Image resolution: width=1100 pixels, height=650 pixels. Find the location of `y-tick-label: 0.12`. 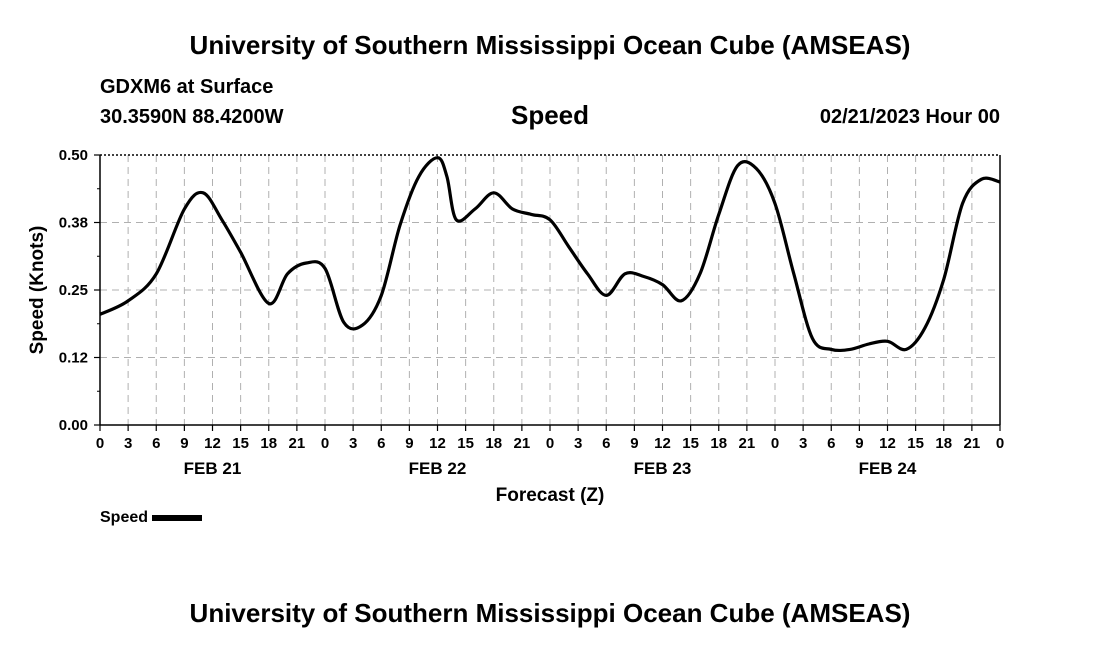

y-tick-label: 0.12 is located at coordinates (73, 358).